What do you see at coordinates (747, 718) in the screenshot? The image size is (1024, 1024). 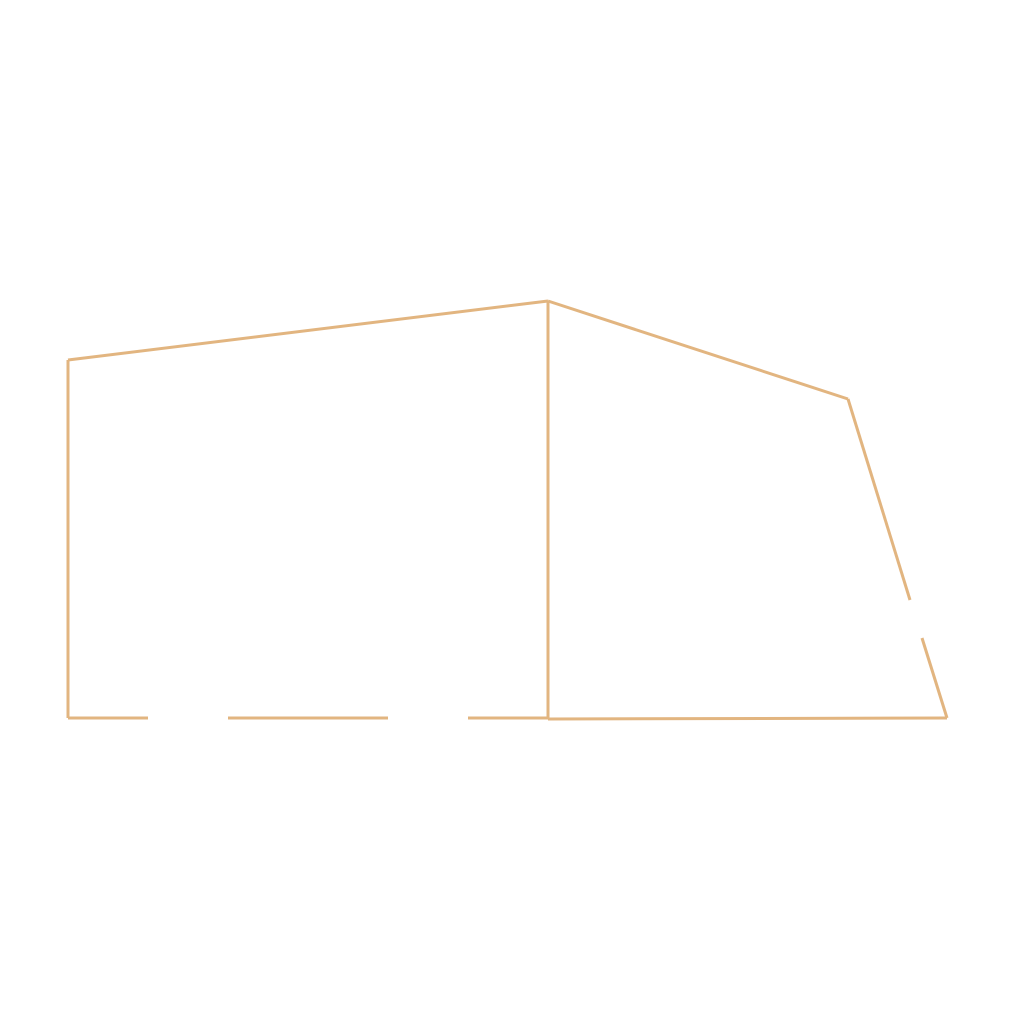 I see `right-panel-bottom-edge` at bounding box center [747, 718].